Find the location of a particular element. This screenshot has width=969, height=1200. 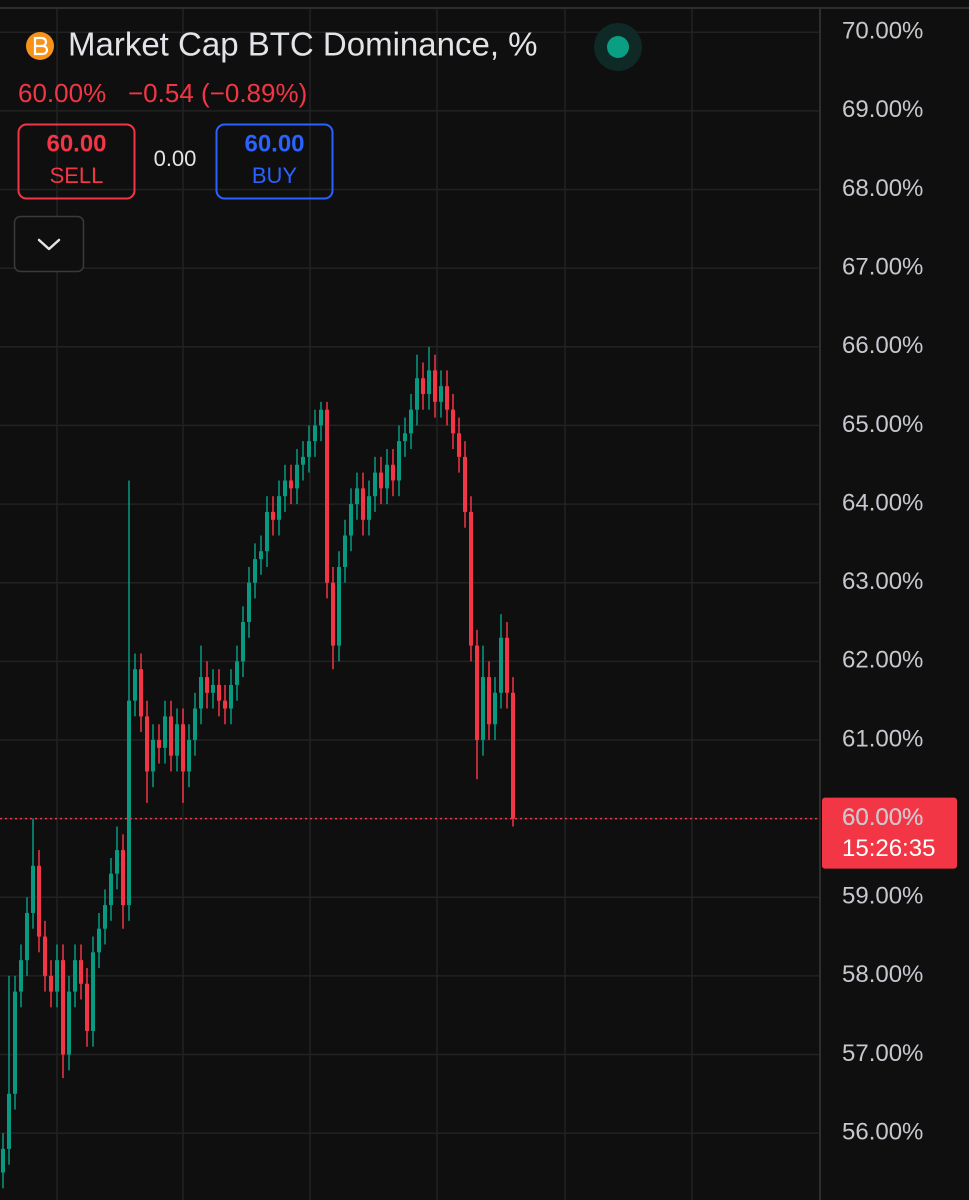

sell-price: 60.00 is located at coordinates (76, 143).